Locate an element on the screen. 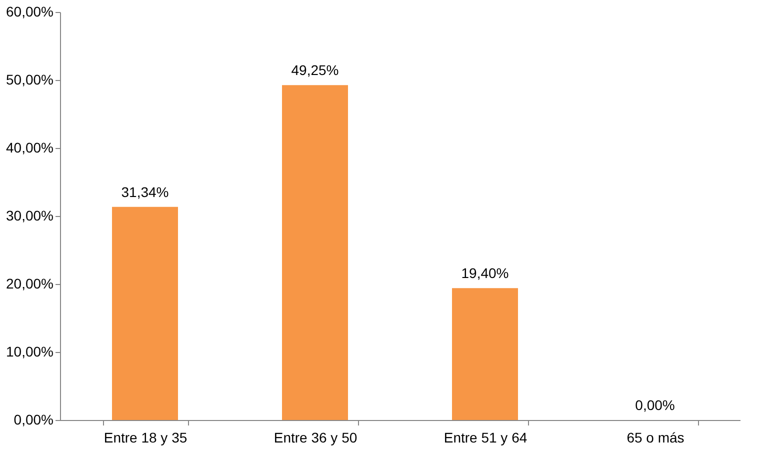 This screenshot has width=761, height=462. y-tick-label: 40,00% is located at coordinates (30, 148).